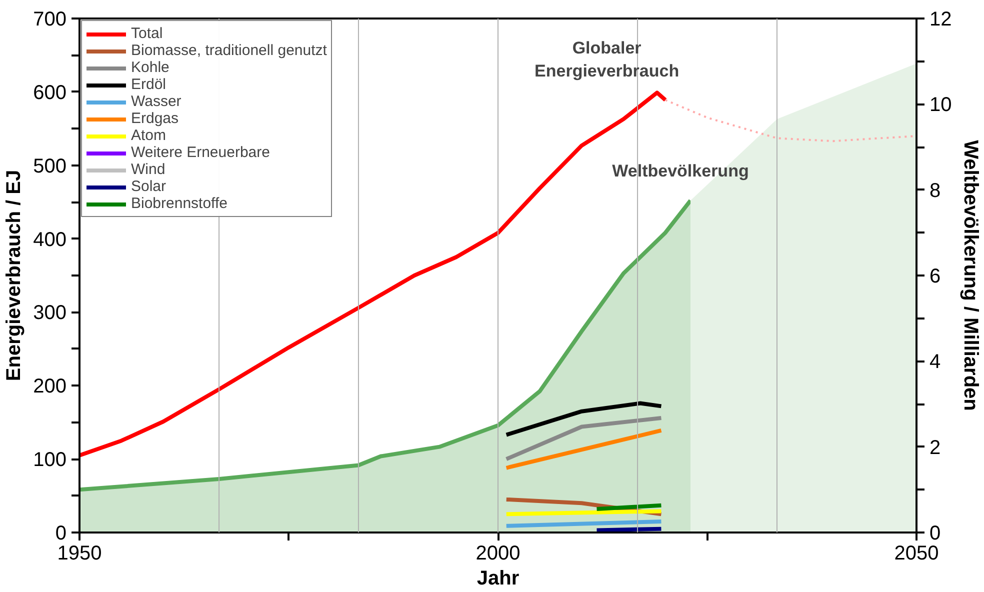 This screenshot has width=984, height=592. Describe the element at coordinates (935, 277) in the screenshot. I see `y2-tick-label: 6` at that location.